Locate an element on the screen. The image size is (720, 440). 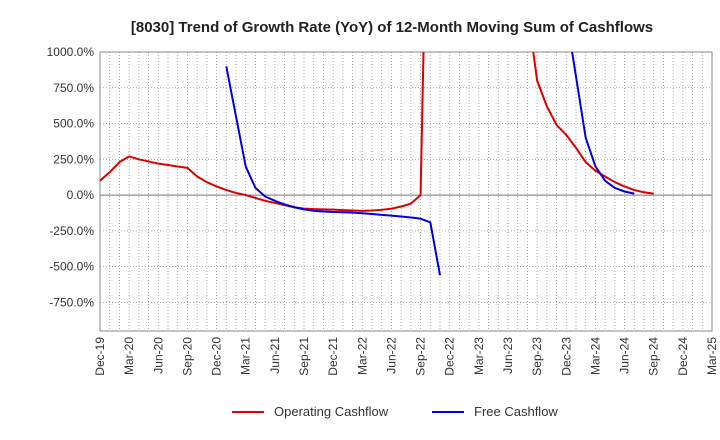
y-tick-label: 750.0% is located at coordinates (73, 88).